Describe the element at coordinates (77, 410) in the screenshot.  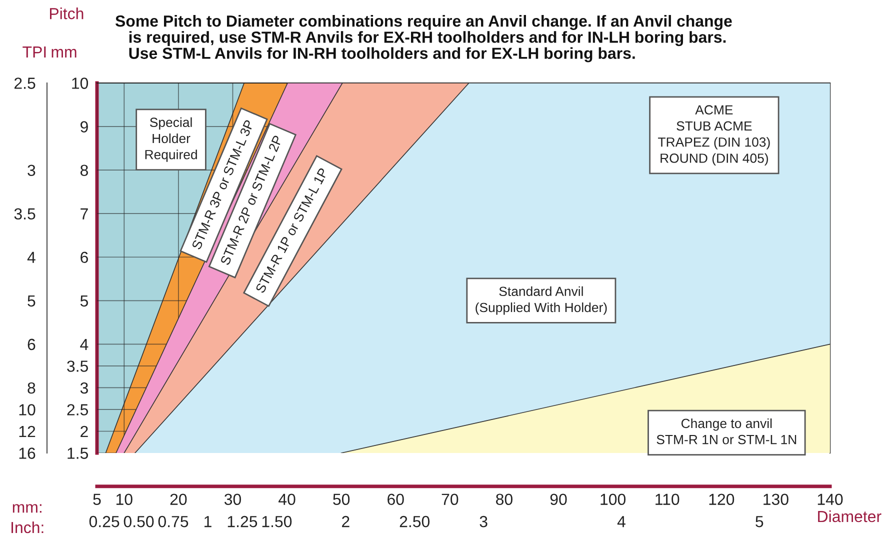
I see `y-tick-label: 2.5` at that location.